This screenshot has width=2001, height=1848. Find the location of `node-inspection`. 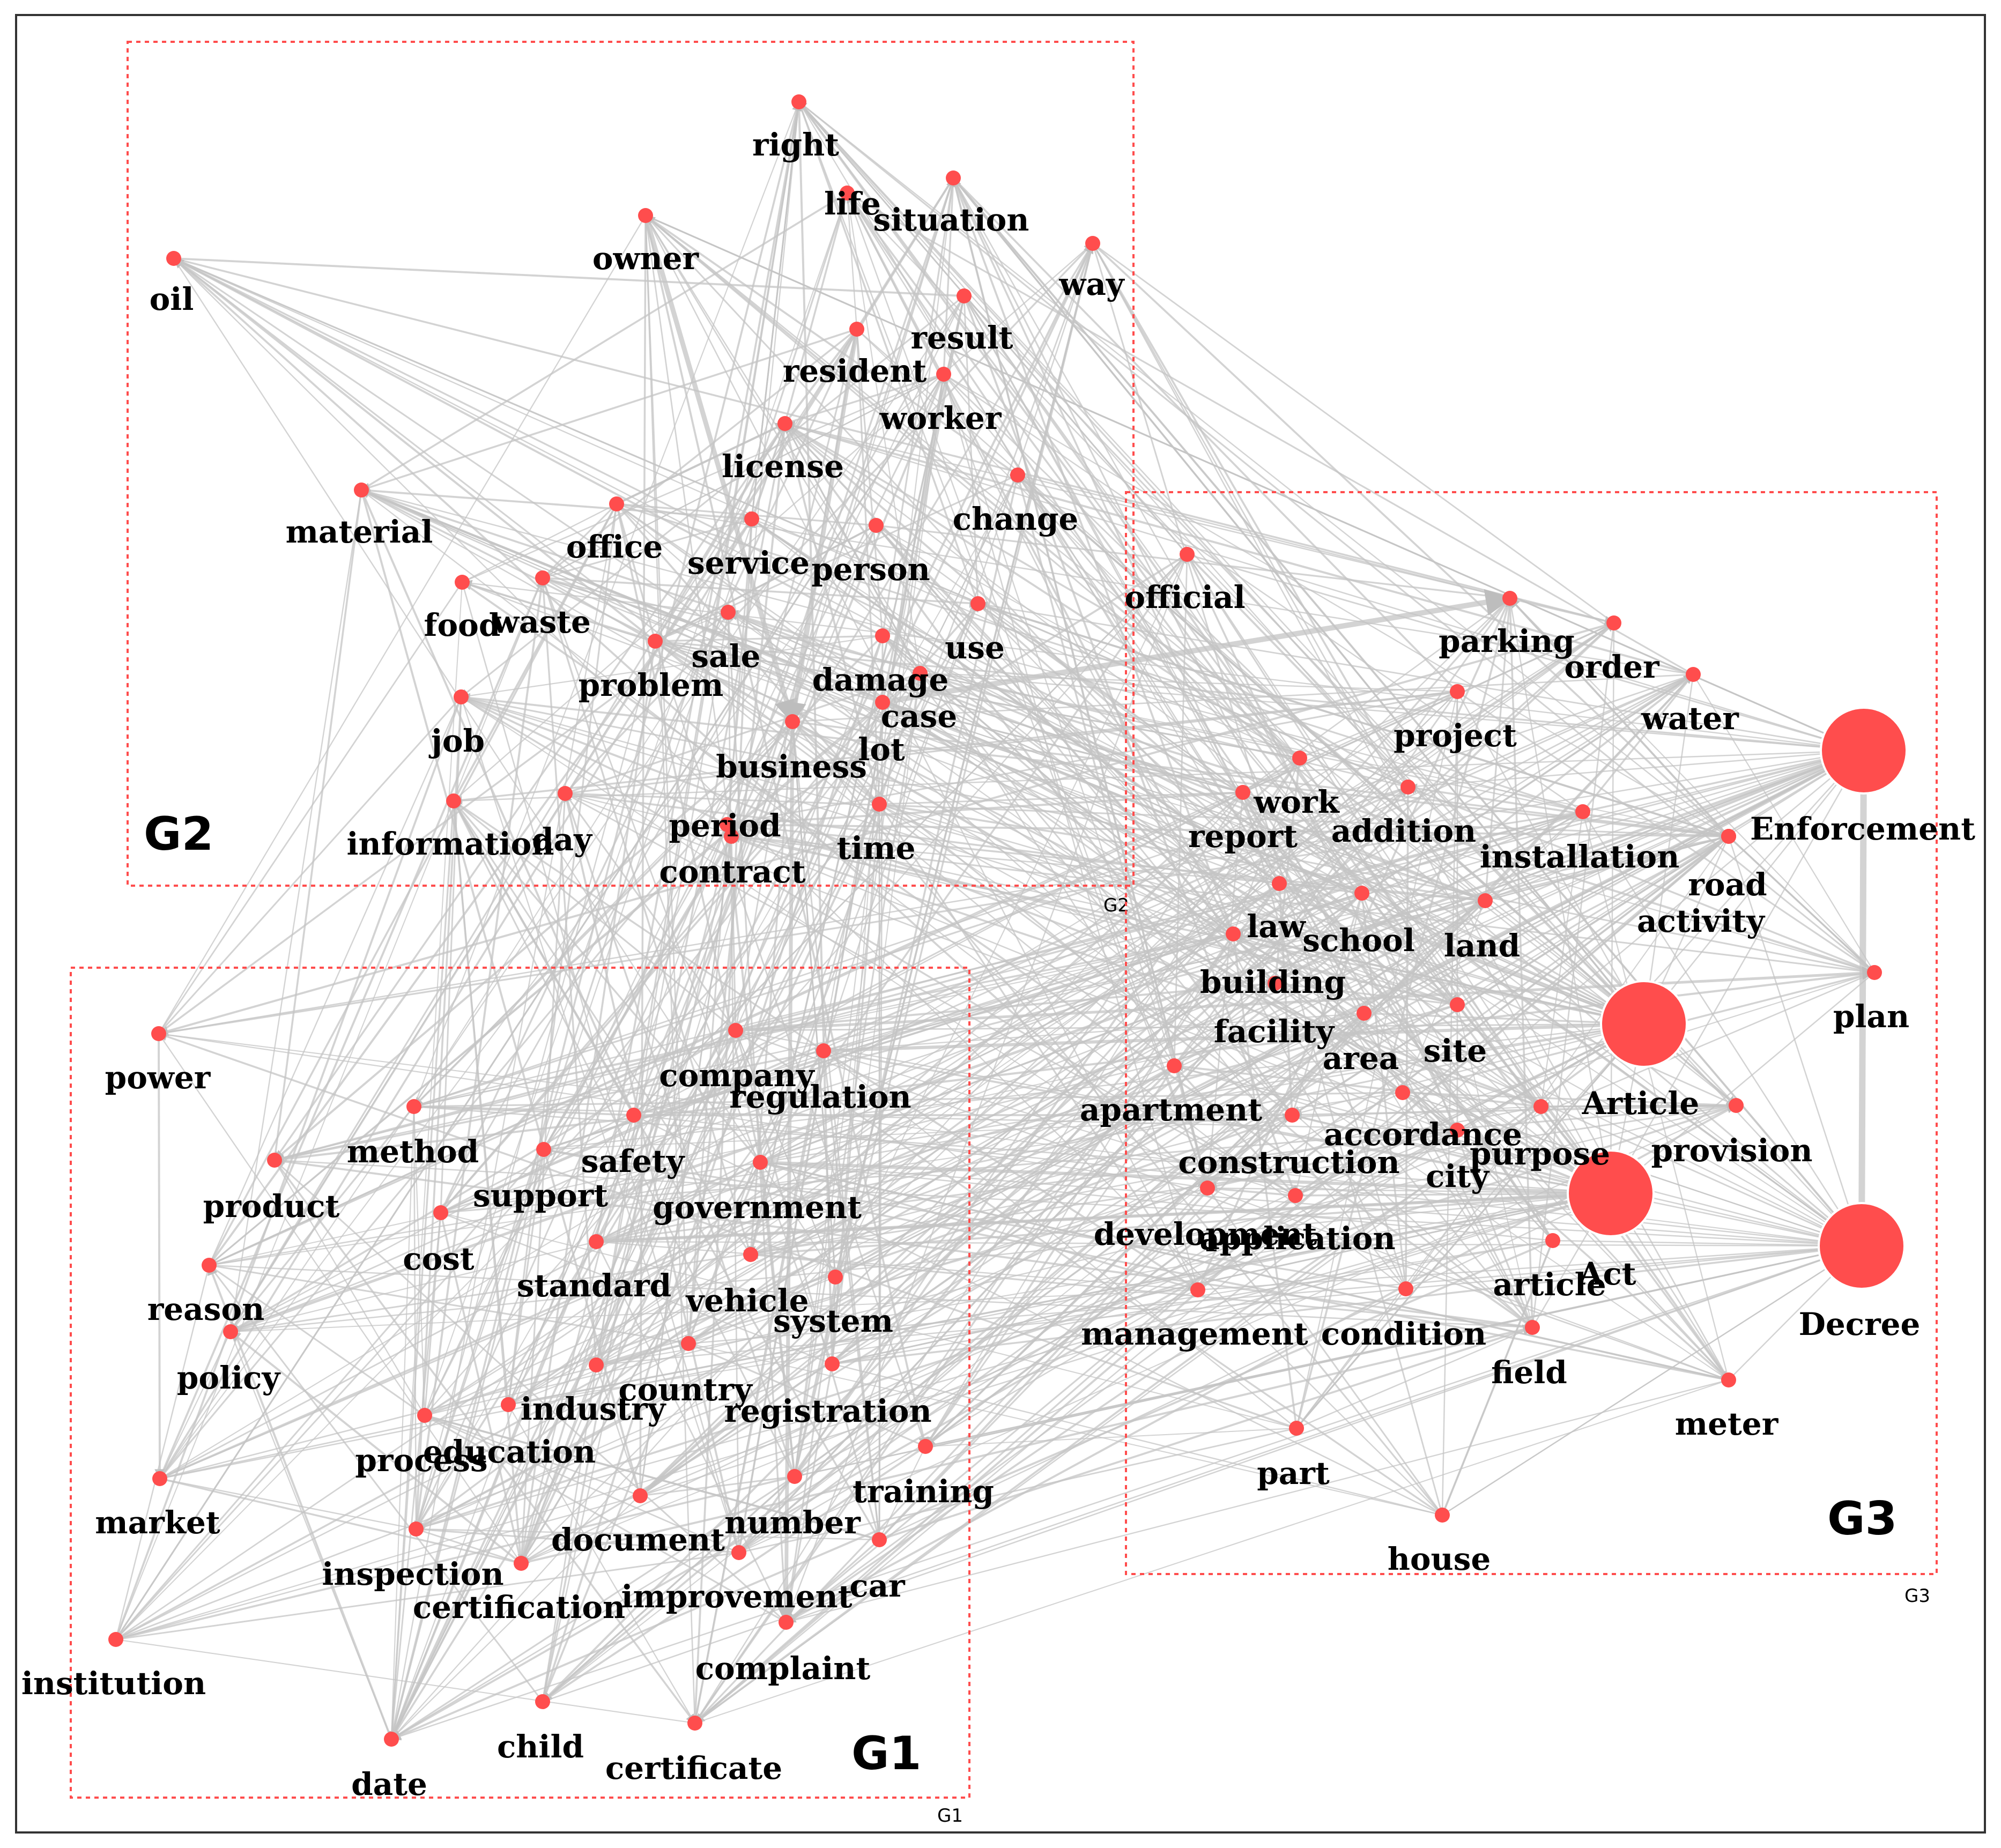

node-inspection is located at coordinates (416, 1529).